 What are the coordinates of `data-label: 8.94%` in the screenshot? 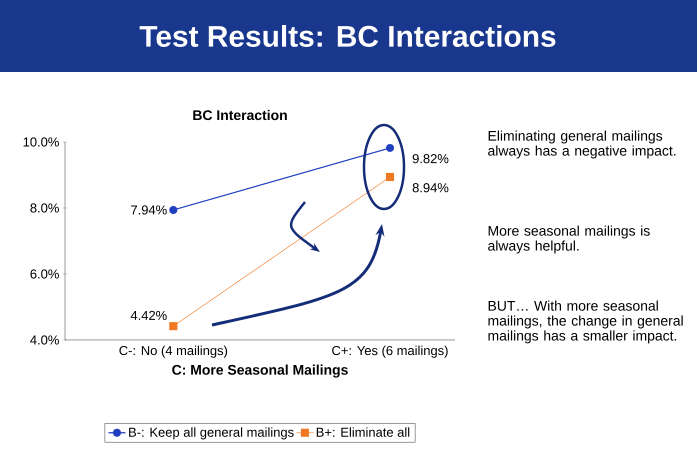 It's located at (430, 187).